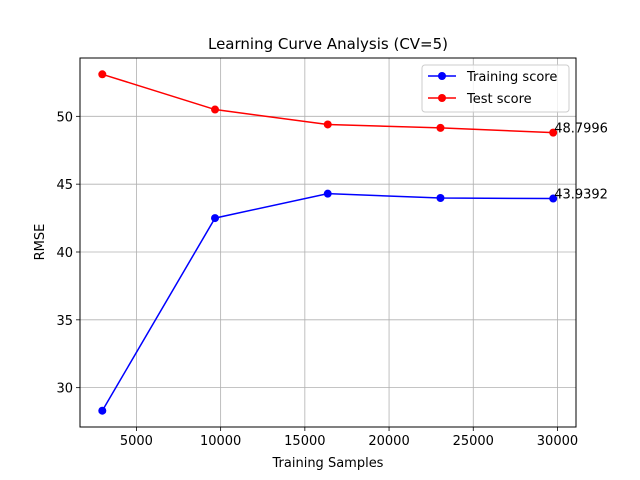  What do you see at coordinates (473, 441) in the screenshot?
I see `x-tick-label: 25000` at bounding box center [473, 441].